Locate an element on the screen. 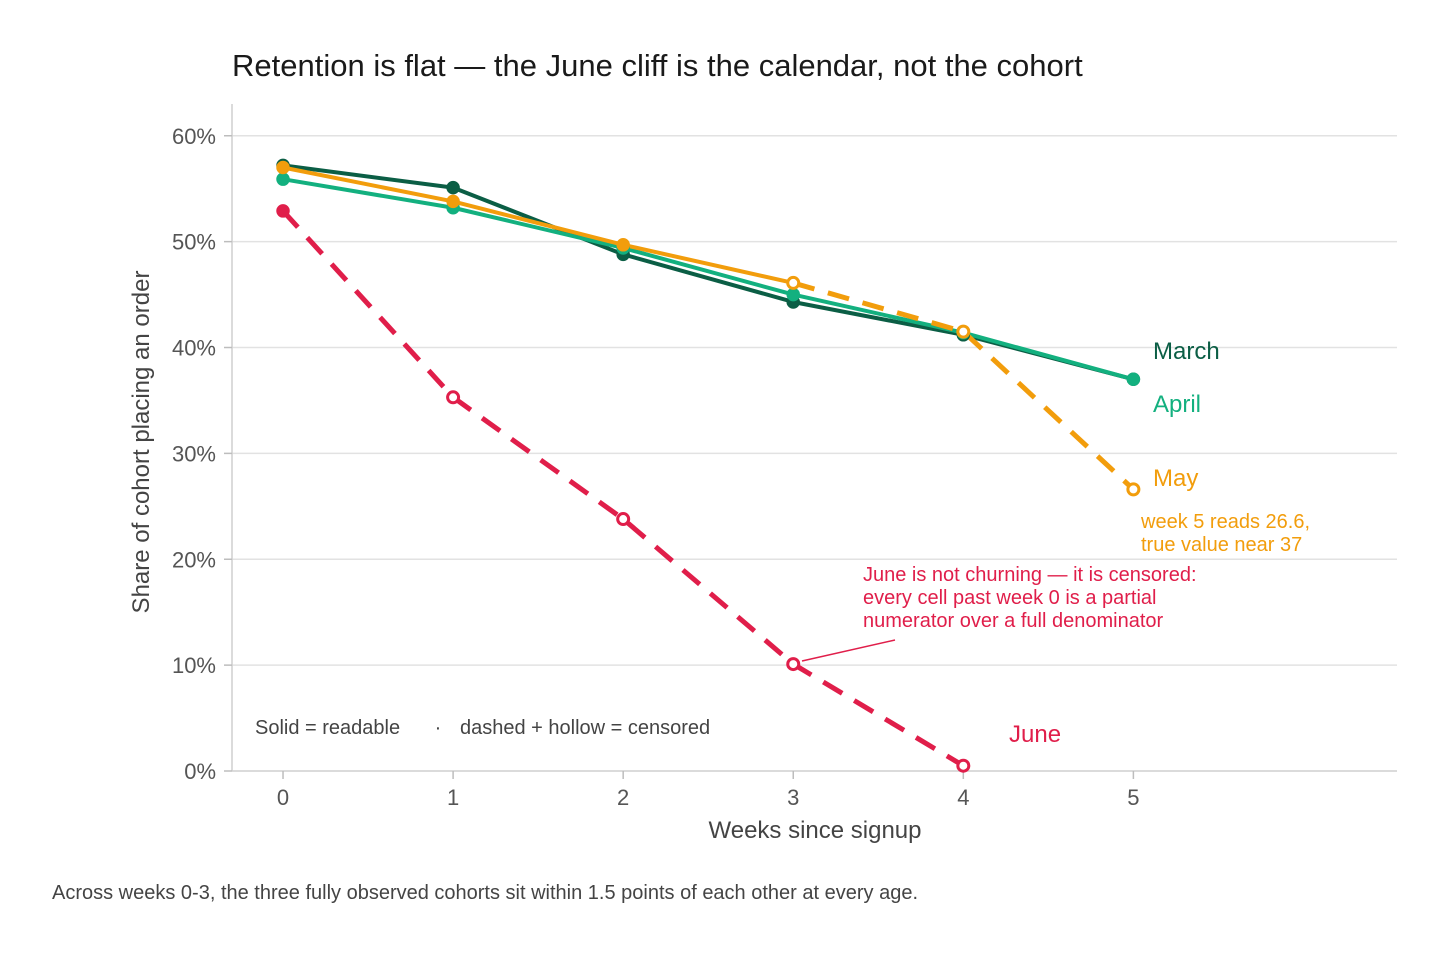  x-axis-label: Weeks since signup is located at coordinates (815, 830).